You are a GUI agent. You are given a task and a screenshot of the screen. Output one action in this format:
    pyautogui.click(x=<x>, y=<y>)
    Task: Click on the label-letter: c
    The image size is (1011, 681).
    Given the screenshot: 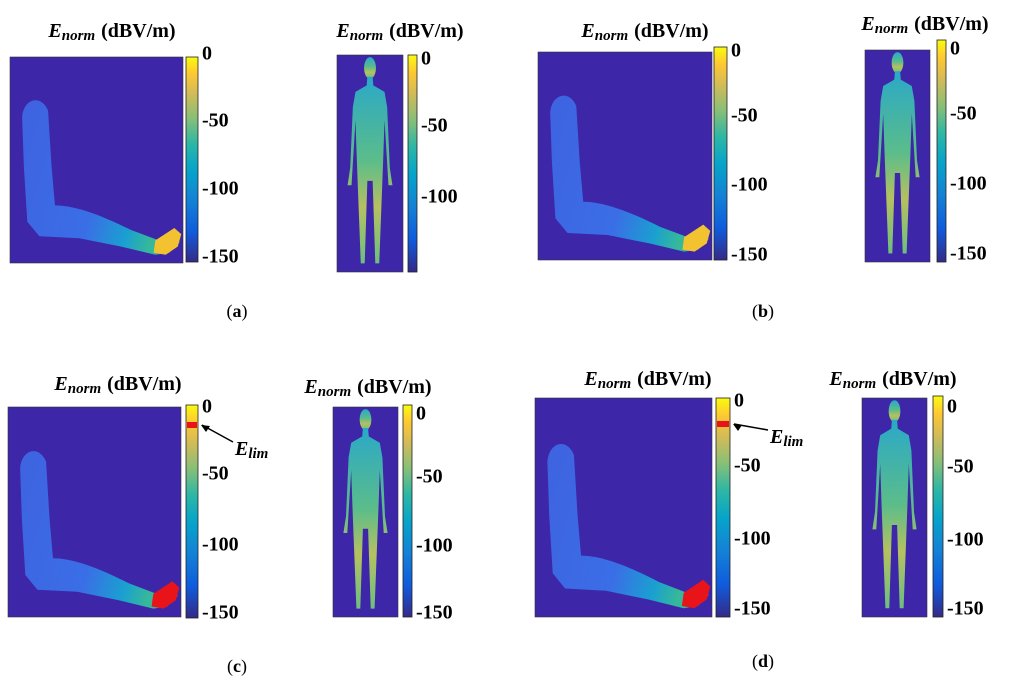 What is the action you would take?
    pyautogui.click(x=237, y=666)
    